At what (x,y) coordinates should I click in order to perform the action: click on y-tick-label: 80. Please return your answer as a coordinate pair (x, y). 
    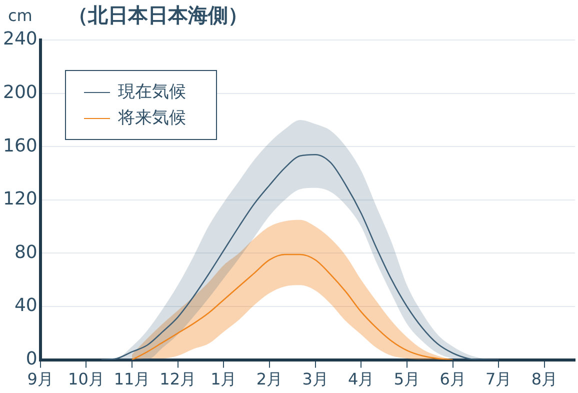
    Looking at the image, I should click on (26, 252).